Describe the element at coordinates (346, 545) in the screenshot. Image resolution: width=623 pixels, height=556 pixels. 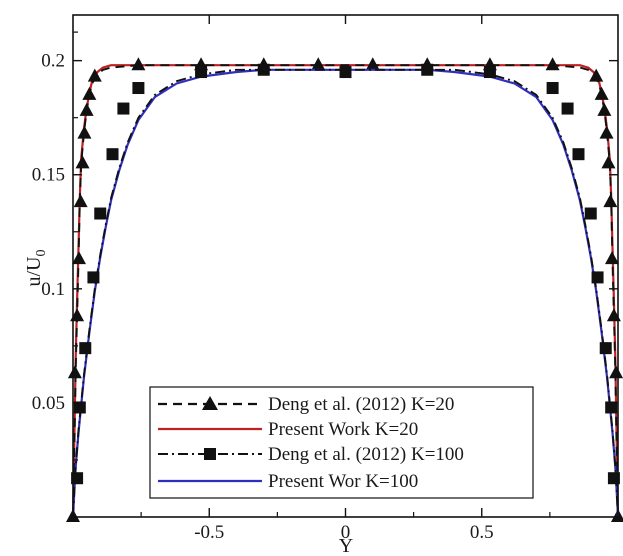
I see `x-axis-label: Y` at that location.